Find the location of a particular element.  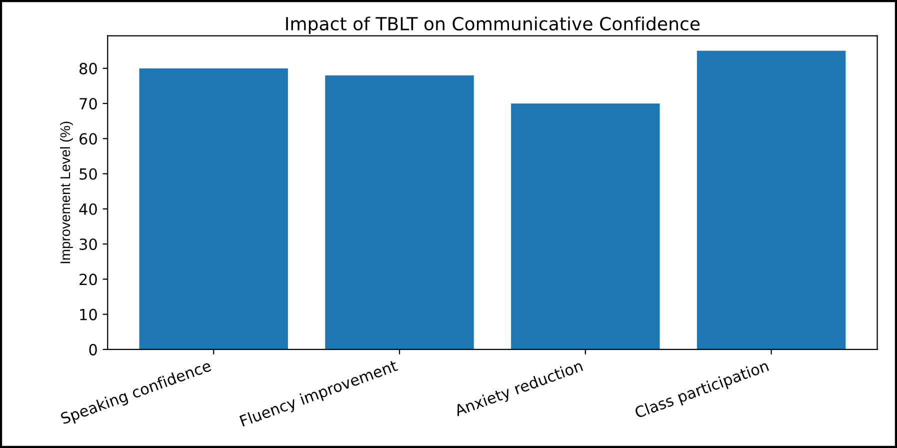

y-tick-label: 80 is located at coordinates (88, 68).